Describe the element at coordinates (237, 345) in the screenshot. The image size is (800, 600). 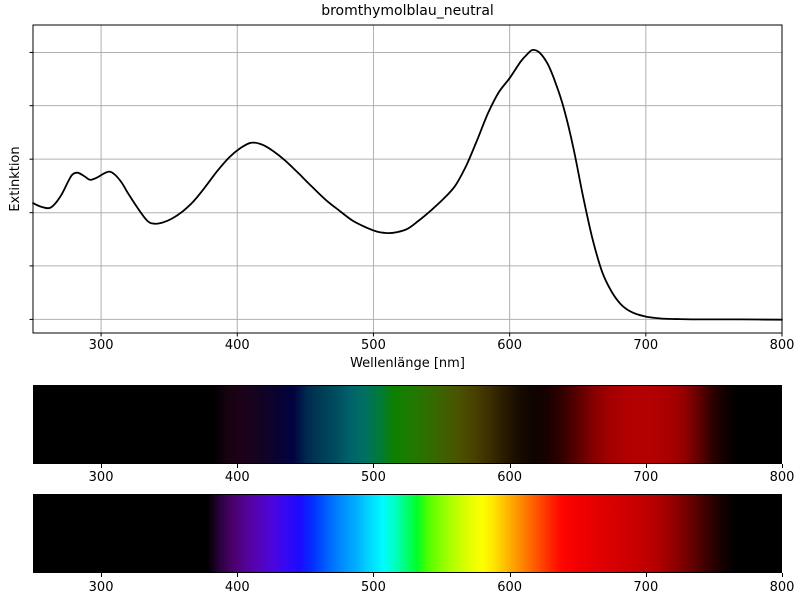
I see `x-tick-label: 400` at that location.